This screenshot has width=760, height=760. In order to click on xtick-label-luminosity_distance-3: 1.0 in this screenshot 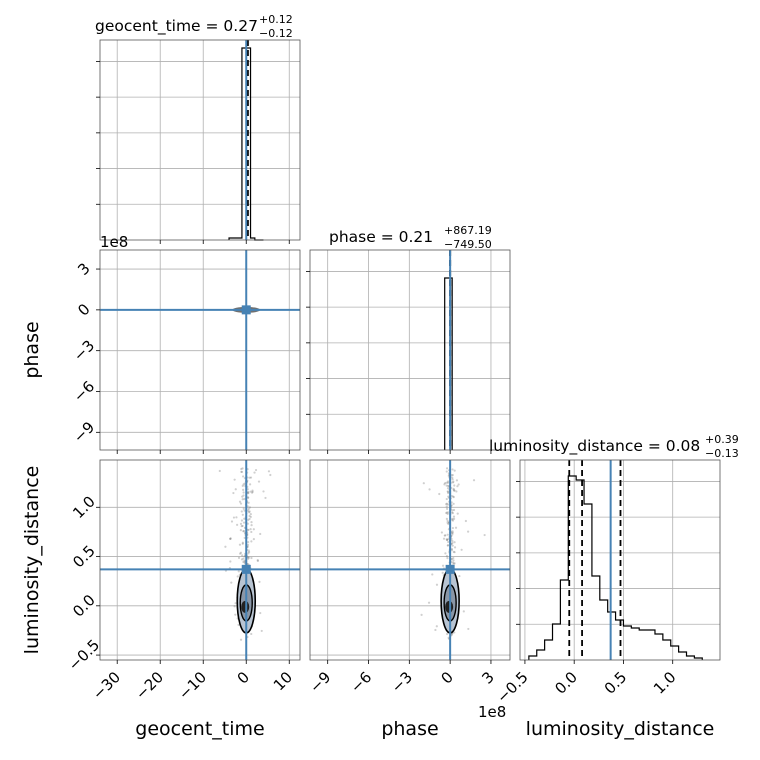, I will do `click(665, 683)`.